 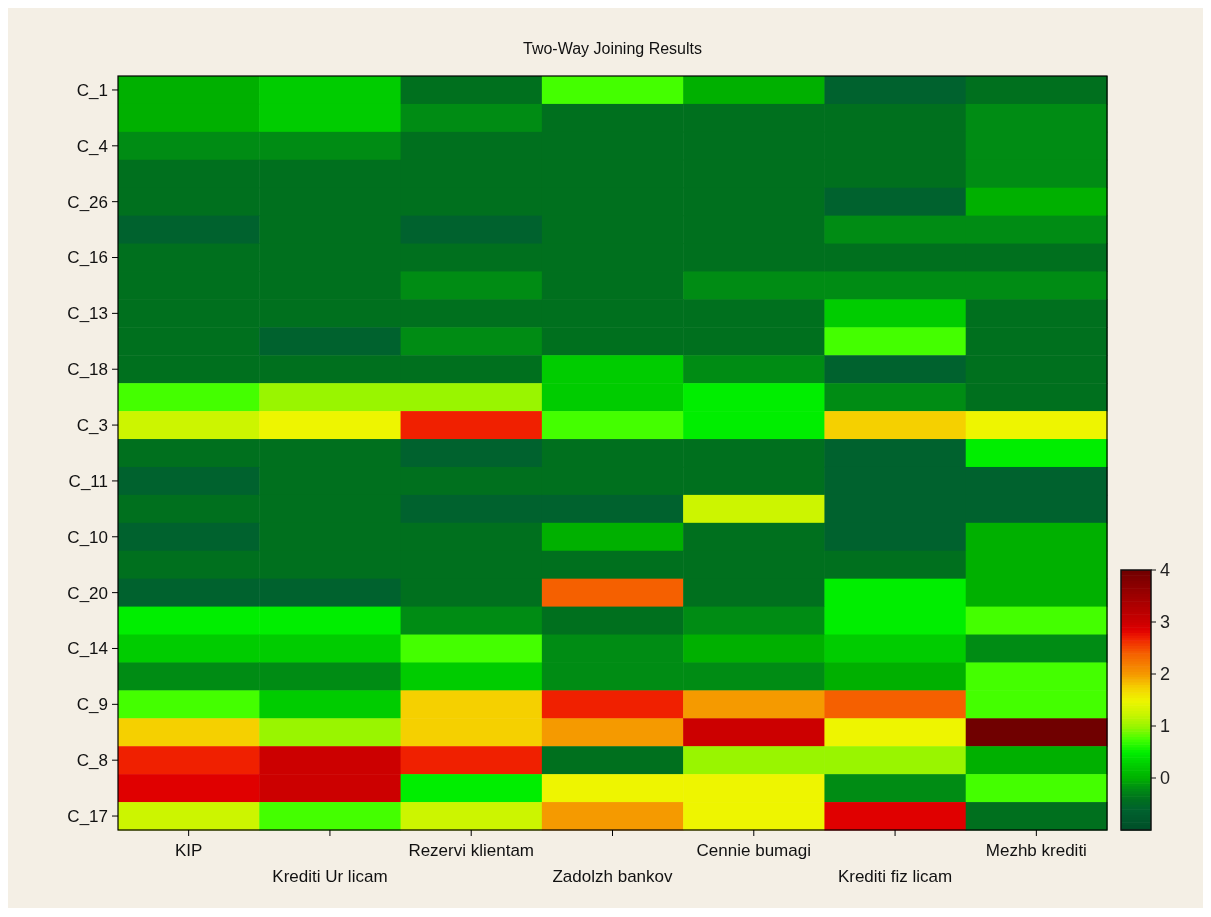 What do you see at coordinates (1165, 778) in the screenshot?
I see `color-bar-label: 0` at bounding box center [1165, 778].